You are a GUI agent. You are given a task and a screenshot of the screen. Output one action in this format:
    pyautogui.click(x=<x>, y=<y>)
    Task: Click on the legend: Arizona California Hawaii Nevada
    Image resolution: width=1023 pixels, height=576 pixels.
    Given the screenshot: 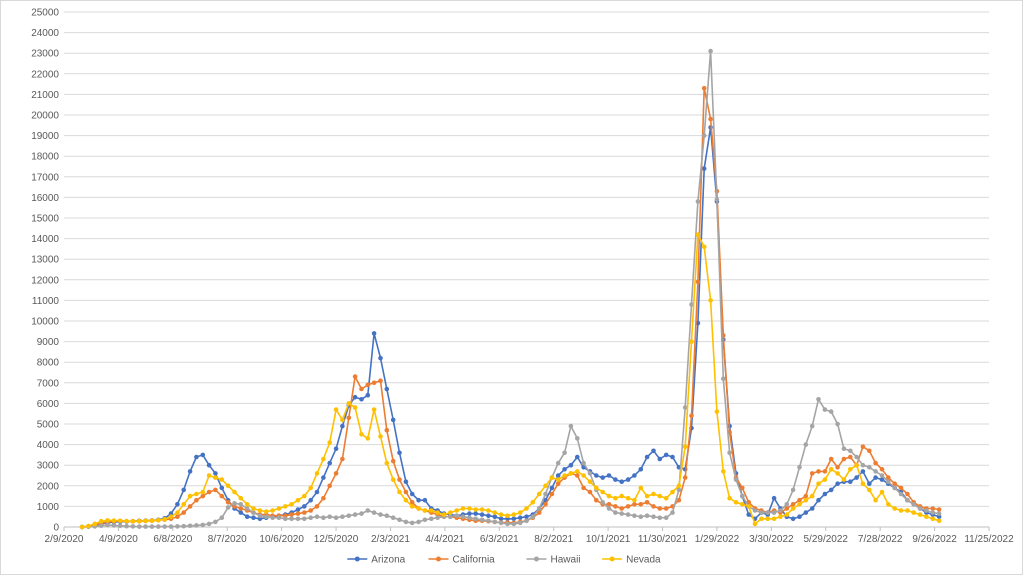 What is the action you would take?
    pyautogui.click(x=504, y=560)
    